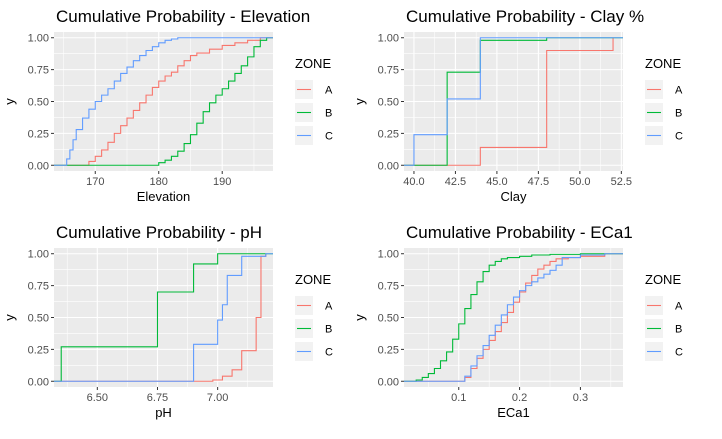 The height and width of the screenshot is (439, 722). Describe the element at coordinates (97, 398) in the screenshot. I see `x-tick-label: 6.50` at that location.